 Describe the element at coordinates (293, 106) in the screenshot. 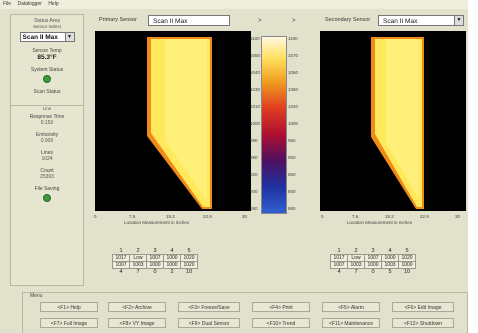

I see `colorbar-tick-label: 1020` at that location.